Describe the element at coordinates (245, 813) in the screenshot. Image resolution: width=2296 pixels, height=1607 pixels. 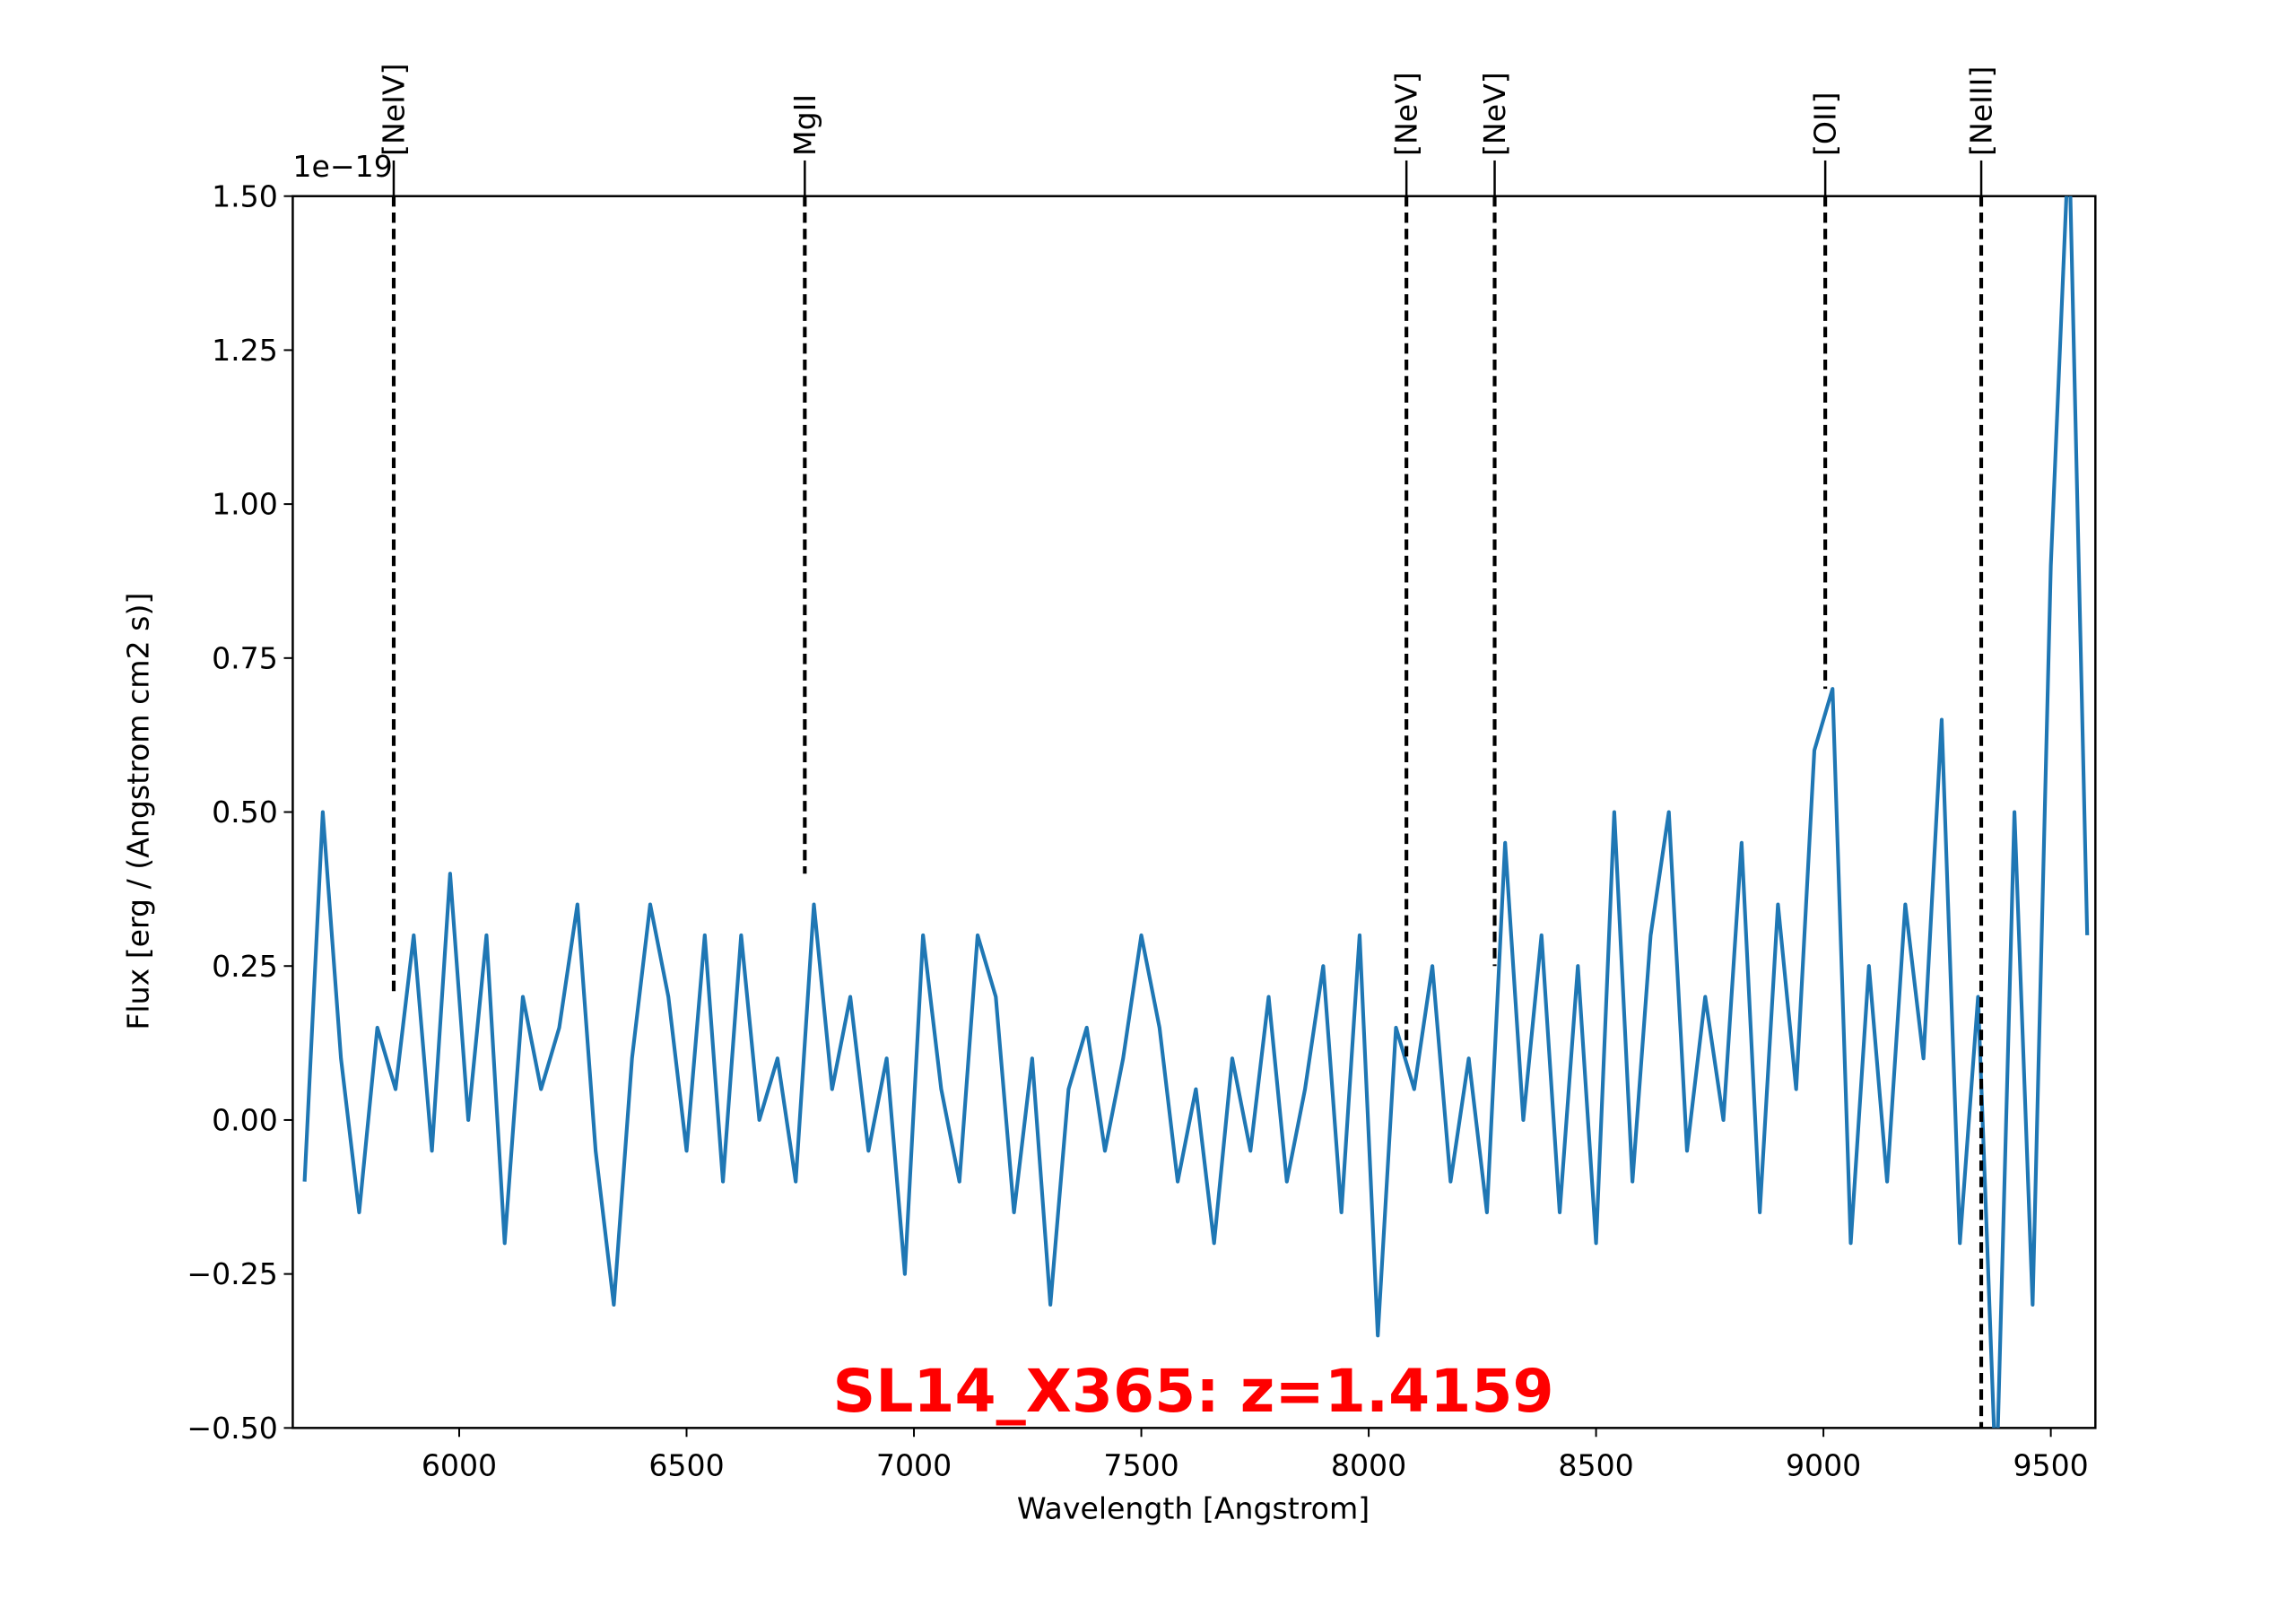
I see `y-tick-label: 0.50` at that location.